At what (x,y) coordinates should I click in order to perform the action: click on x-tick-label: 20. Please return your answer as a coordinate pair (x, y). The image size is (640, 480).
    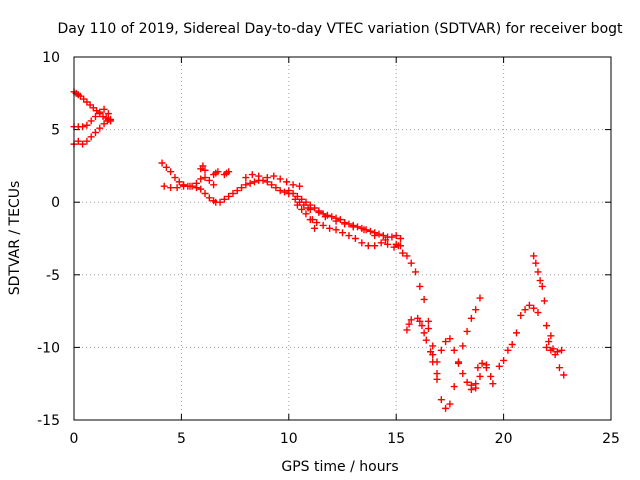
    Looking at the image, I should click on (504, 439).